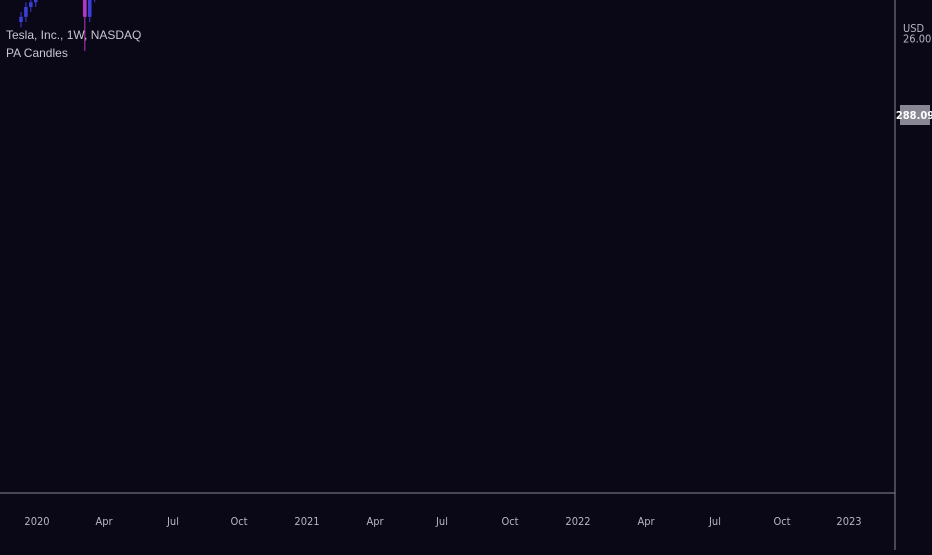 The height and width of the screenshot is (555, 932). Describe the element at coordinates (917, 39) in the screenshot. I see `y-tick-label: 26.00` at that location.